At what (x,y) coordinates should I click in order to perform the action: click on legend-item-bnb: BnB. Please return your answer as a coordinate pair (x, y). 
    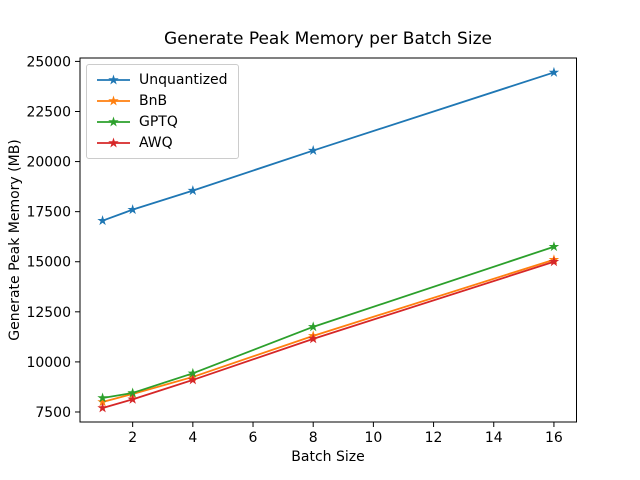
    Looking at the image, I should click on (162, 101).